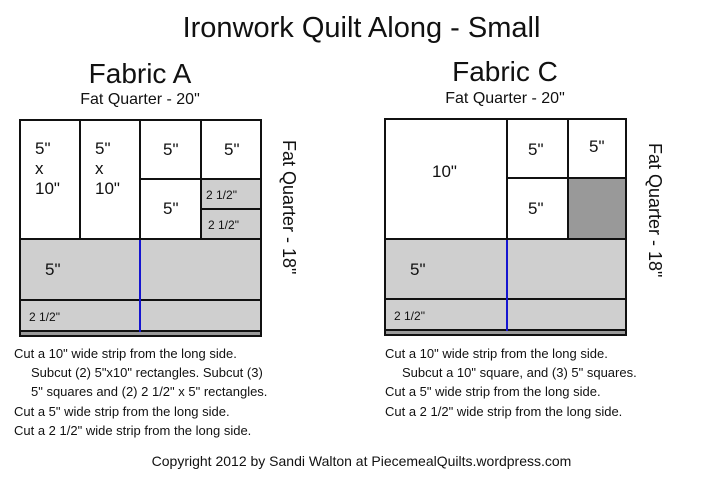 Image resolution: width=723 pixels, height=481 pixels. Describe the element at coordinates (147, 373) in the screenshot. I see `instruction-line: Subcut (2) 5"x10" rectangles. Subcut (3)` at that location.